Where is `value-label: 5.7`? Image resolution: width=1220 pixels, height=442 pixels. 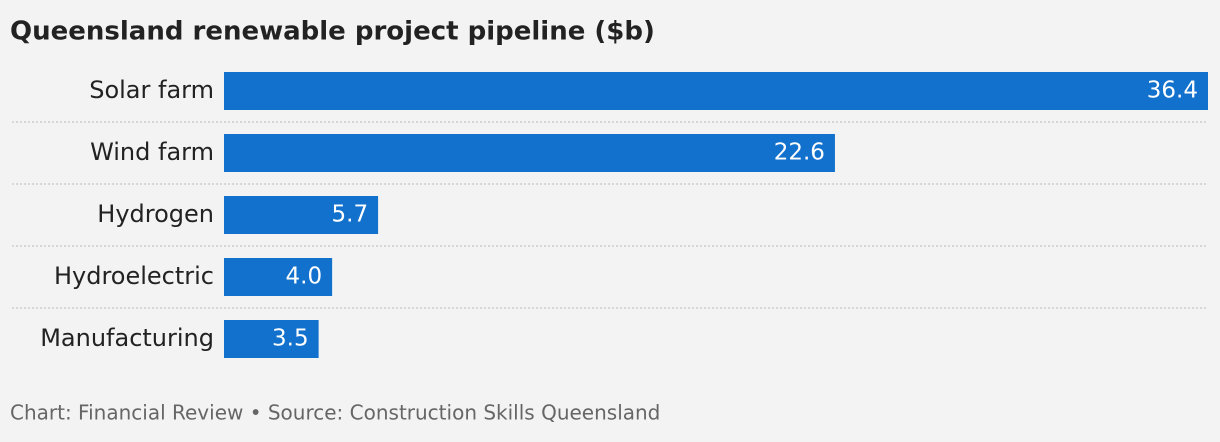 value-label: 5.7 is located at coordinates (350, 215).